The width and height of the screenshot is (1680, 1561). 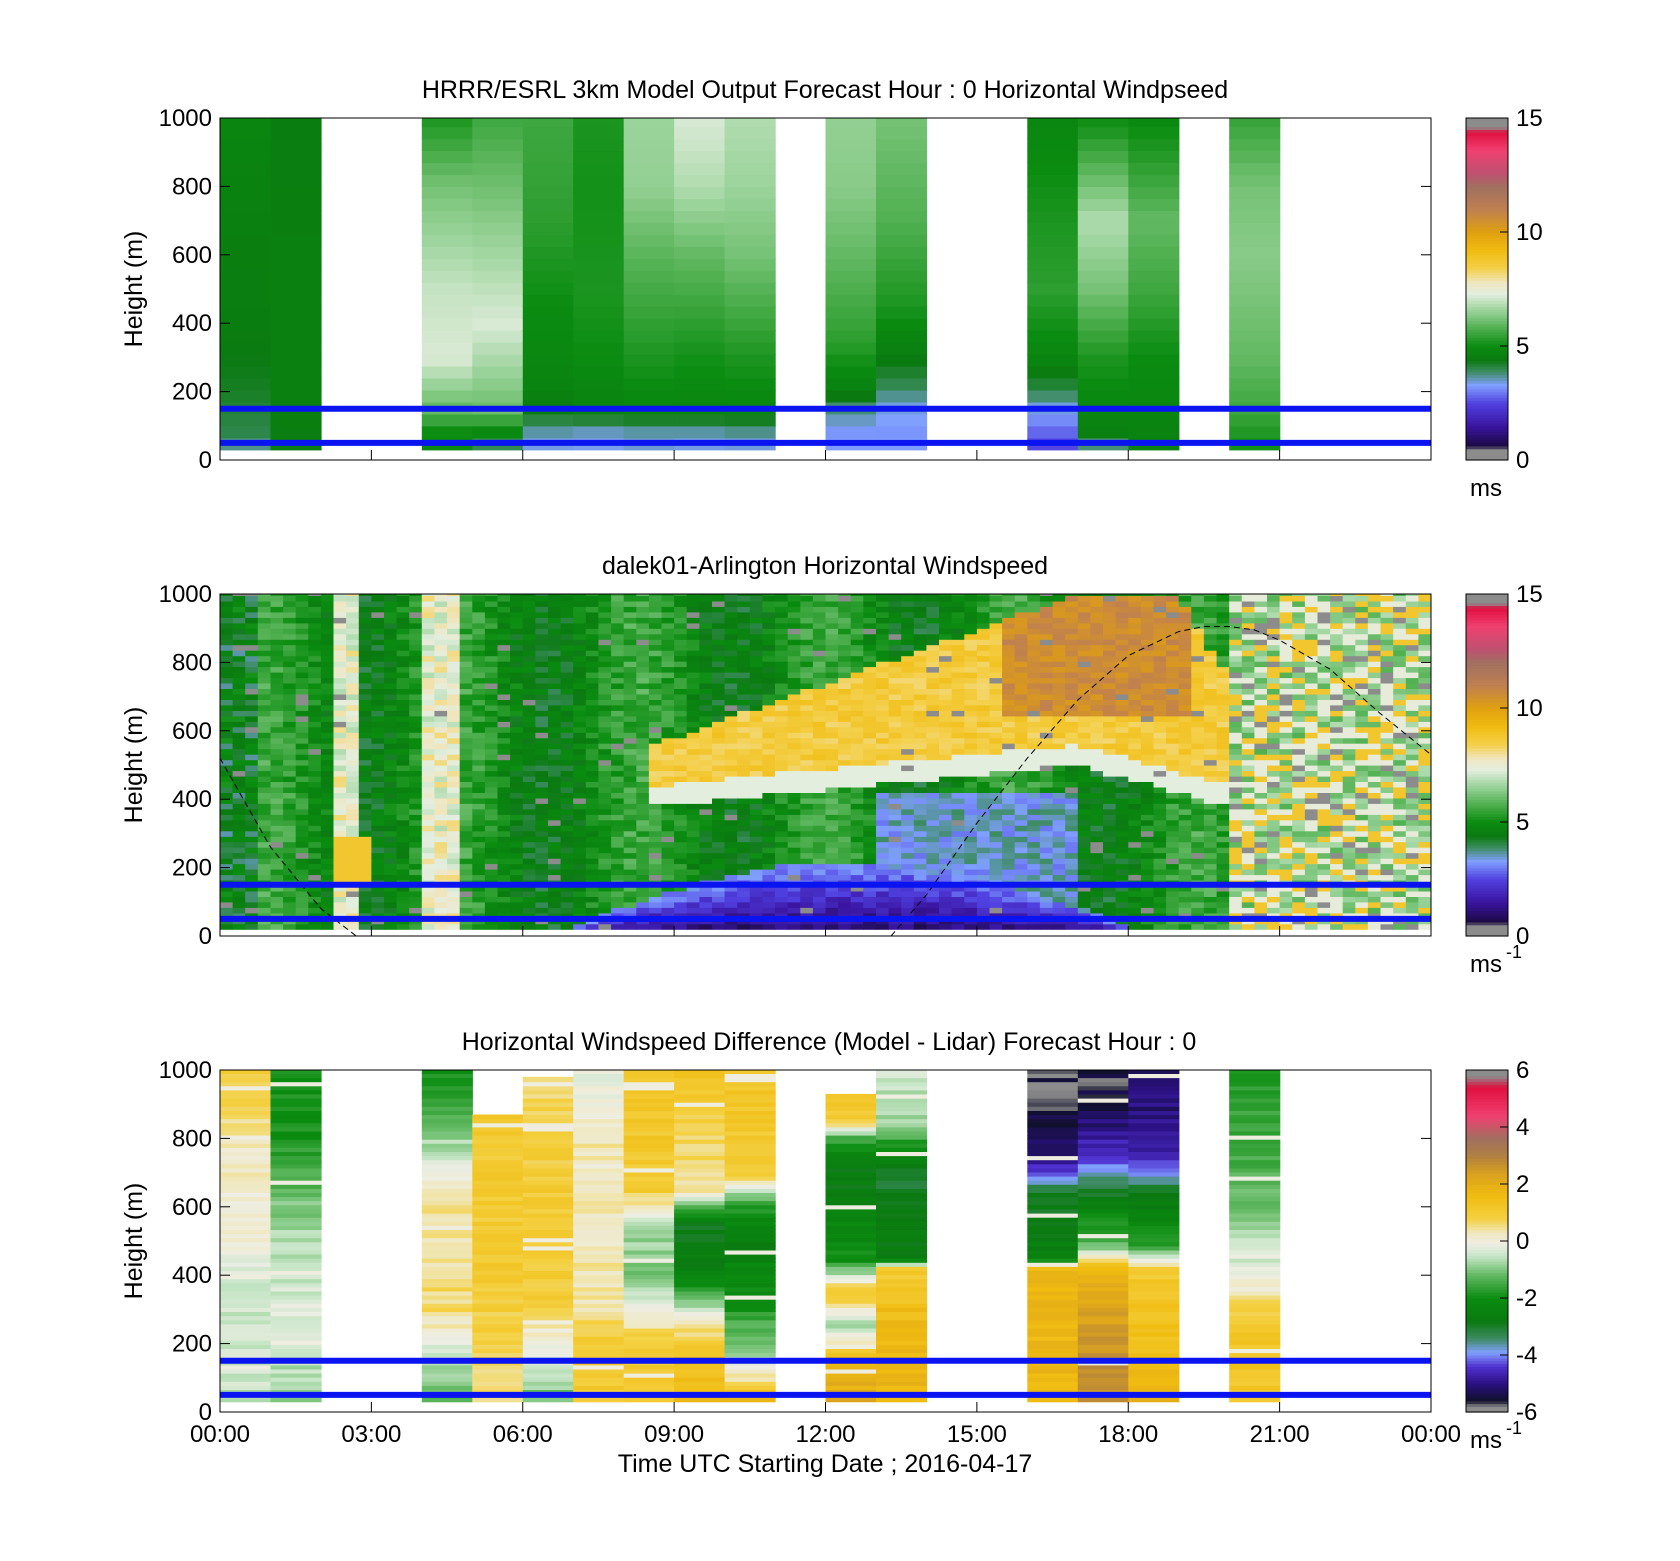 I want to click on colorbar-swatch, so click(x=1487, y=256).